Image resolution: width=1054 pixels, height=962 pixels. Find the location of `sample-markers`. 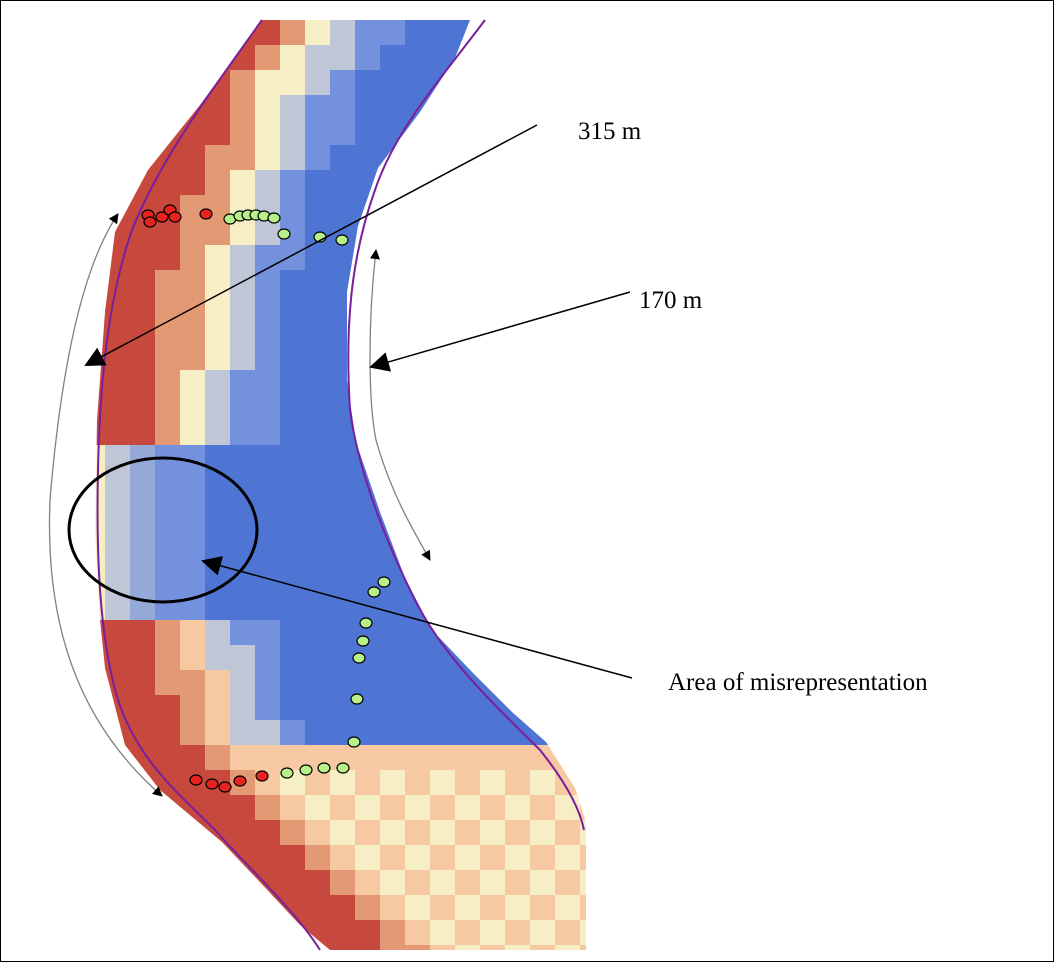

sample-markers is located at coordinates (266, 498).